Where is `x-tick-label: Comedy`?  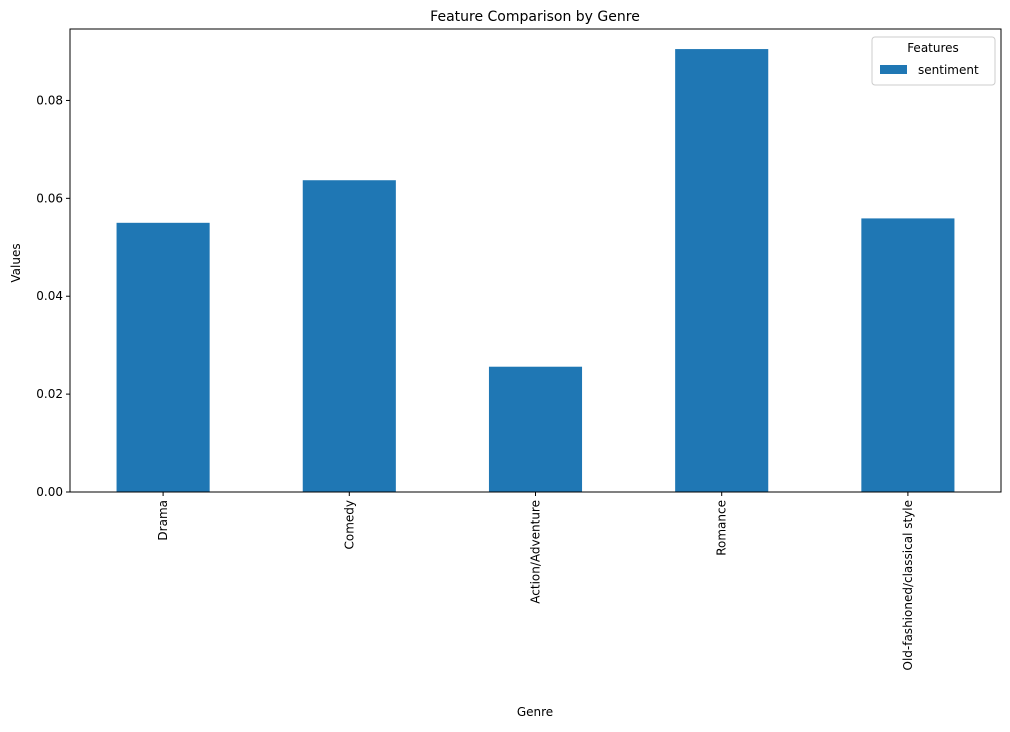 x-tick-label: Comedy is located at coordinates (349, 525).